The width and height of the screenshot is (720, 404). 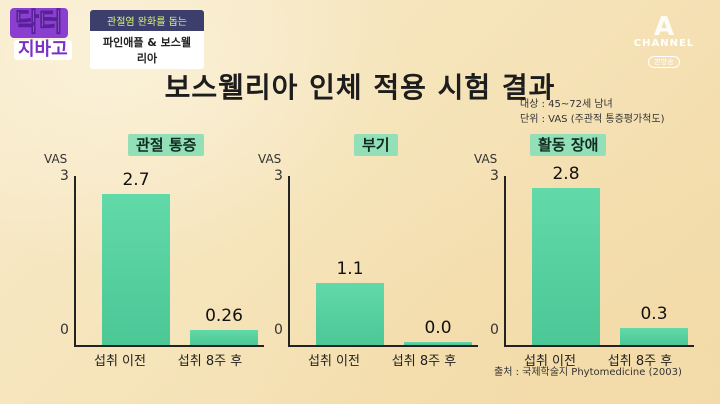 What do you see at coordinates (147, 50) in the screenshot?
I see `topic-line-2: 파인애플 & 보스웰리아` at bounding box center [147, 50].